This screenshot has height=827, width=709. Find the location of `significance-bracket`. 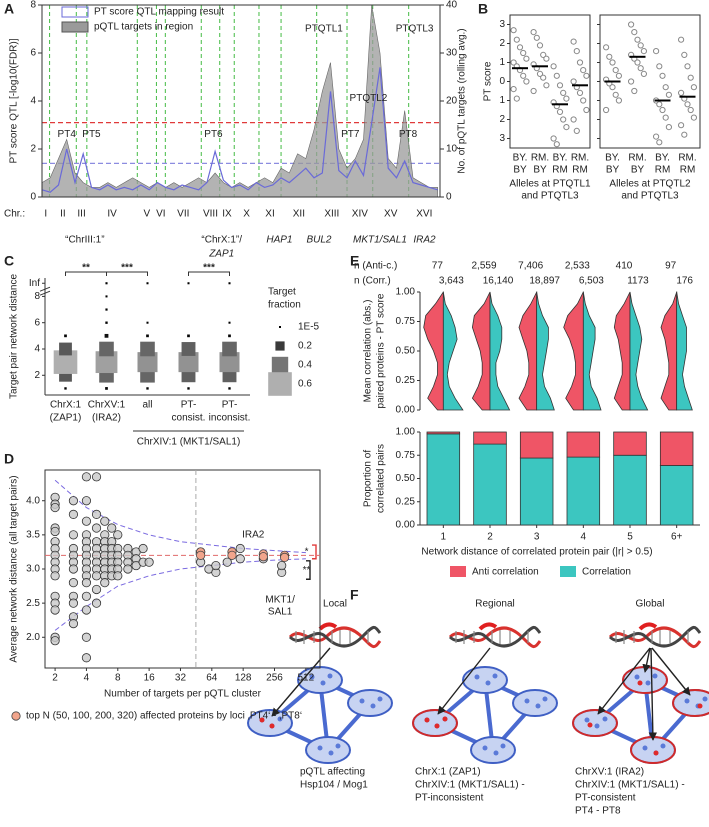

significance-bracket is located at coordinates (127, 273).